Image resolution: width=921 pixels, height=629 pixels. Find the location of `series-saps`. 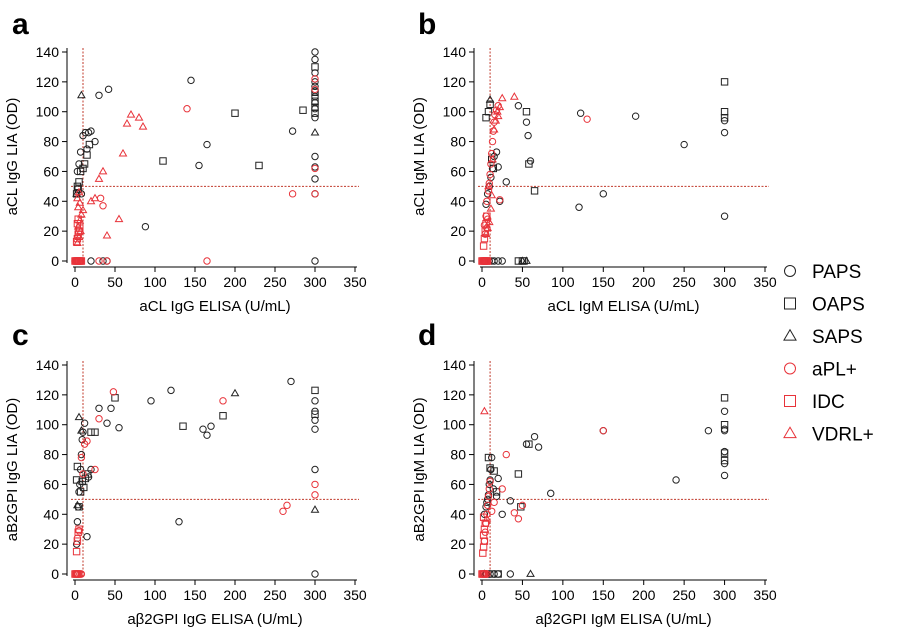

series-saps is located at coordinates (508, 179).